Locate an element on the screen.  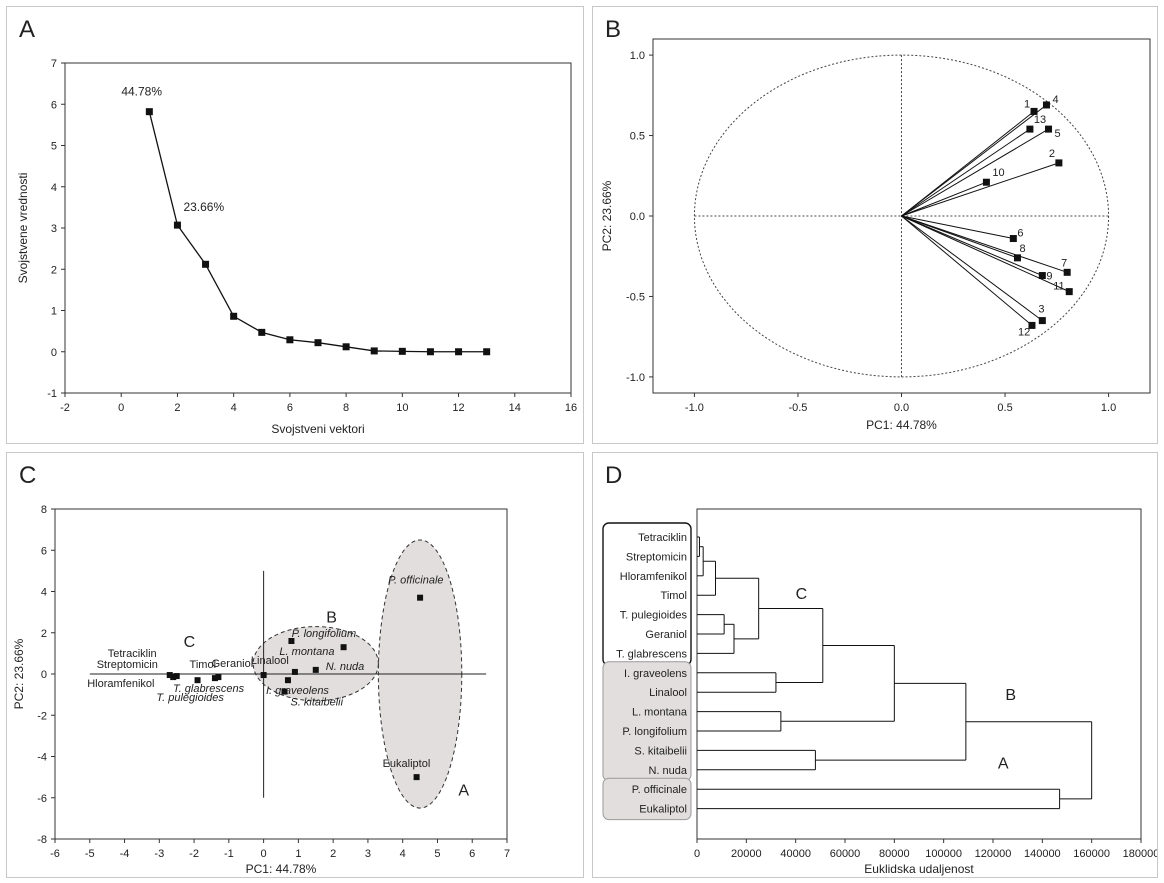
leaf-label: P. officinale is located at coordinates (659, 790).